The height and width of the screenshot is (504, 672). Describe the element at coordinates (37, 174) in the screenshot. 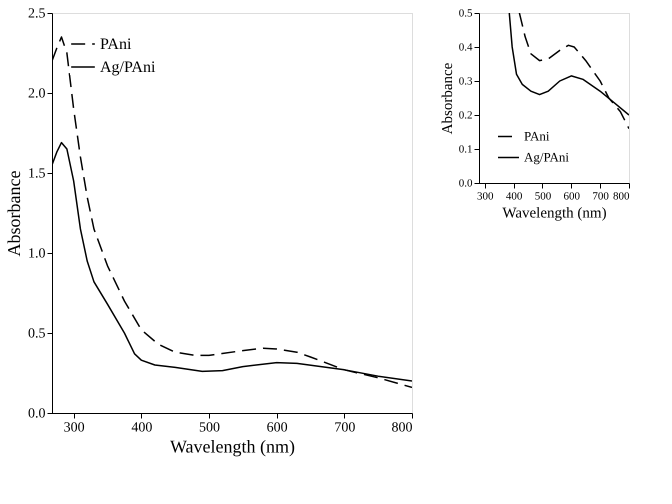

I see `y-tick-label: 1.5` at that location.